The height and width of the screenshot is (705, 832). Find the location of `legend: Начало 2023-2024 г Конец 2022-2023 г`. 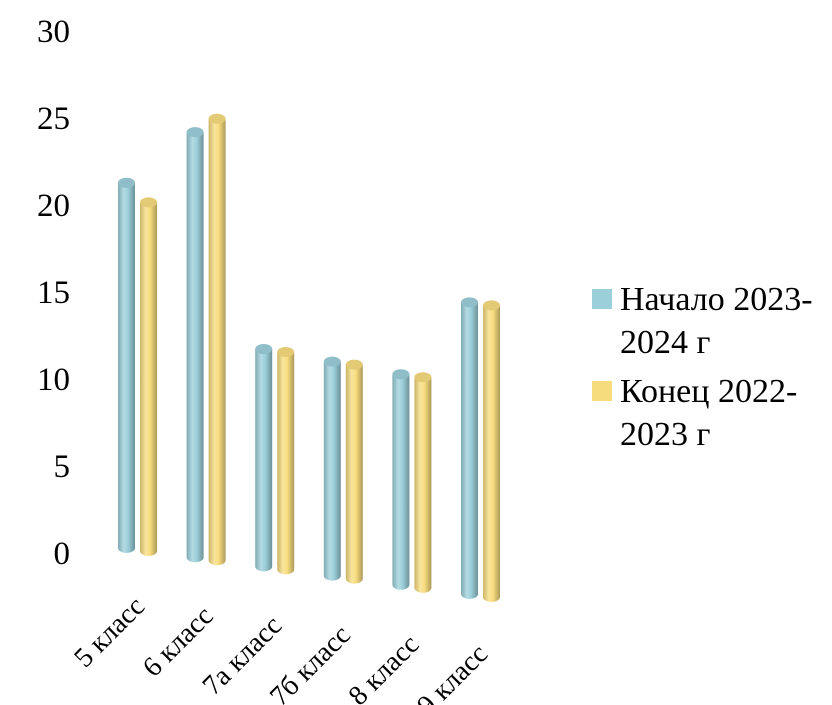

legend: Начало 2023-2024 г Конец 2022-2023 г is located at coordinates (712, 370).